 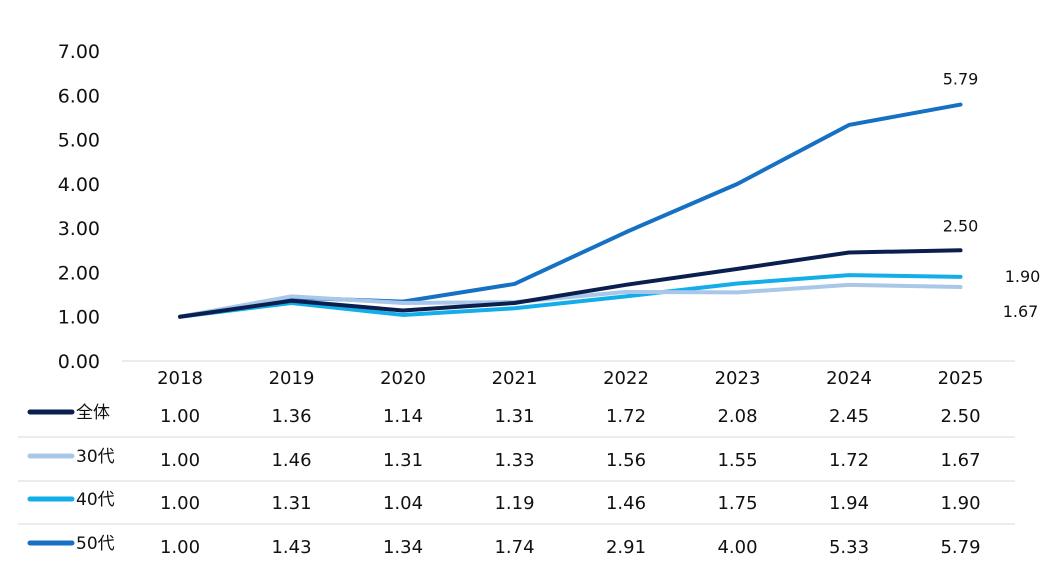 What do you see at coordinates (961, 378) in the screenshot?
I see `x-tick-label: 2025` at bounding box center [961, 378].